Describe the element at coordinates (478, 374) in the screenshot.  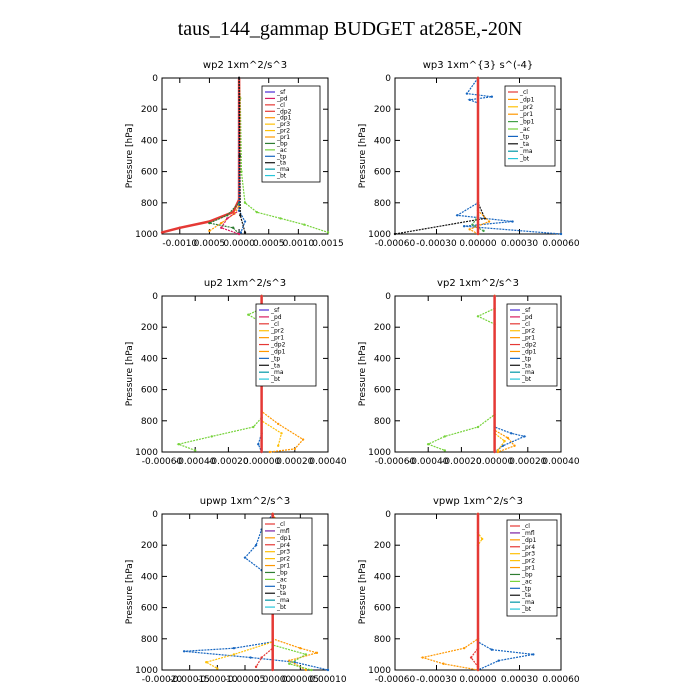
I see `plot-frame` at that location.